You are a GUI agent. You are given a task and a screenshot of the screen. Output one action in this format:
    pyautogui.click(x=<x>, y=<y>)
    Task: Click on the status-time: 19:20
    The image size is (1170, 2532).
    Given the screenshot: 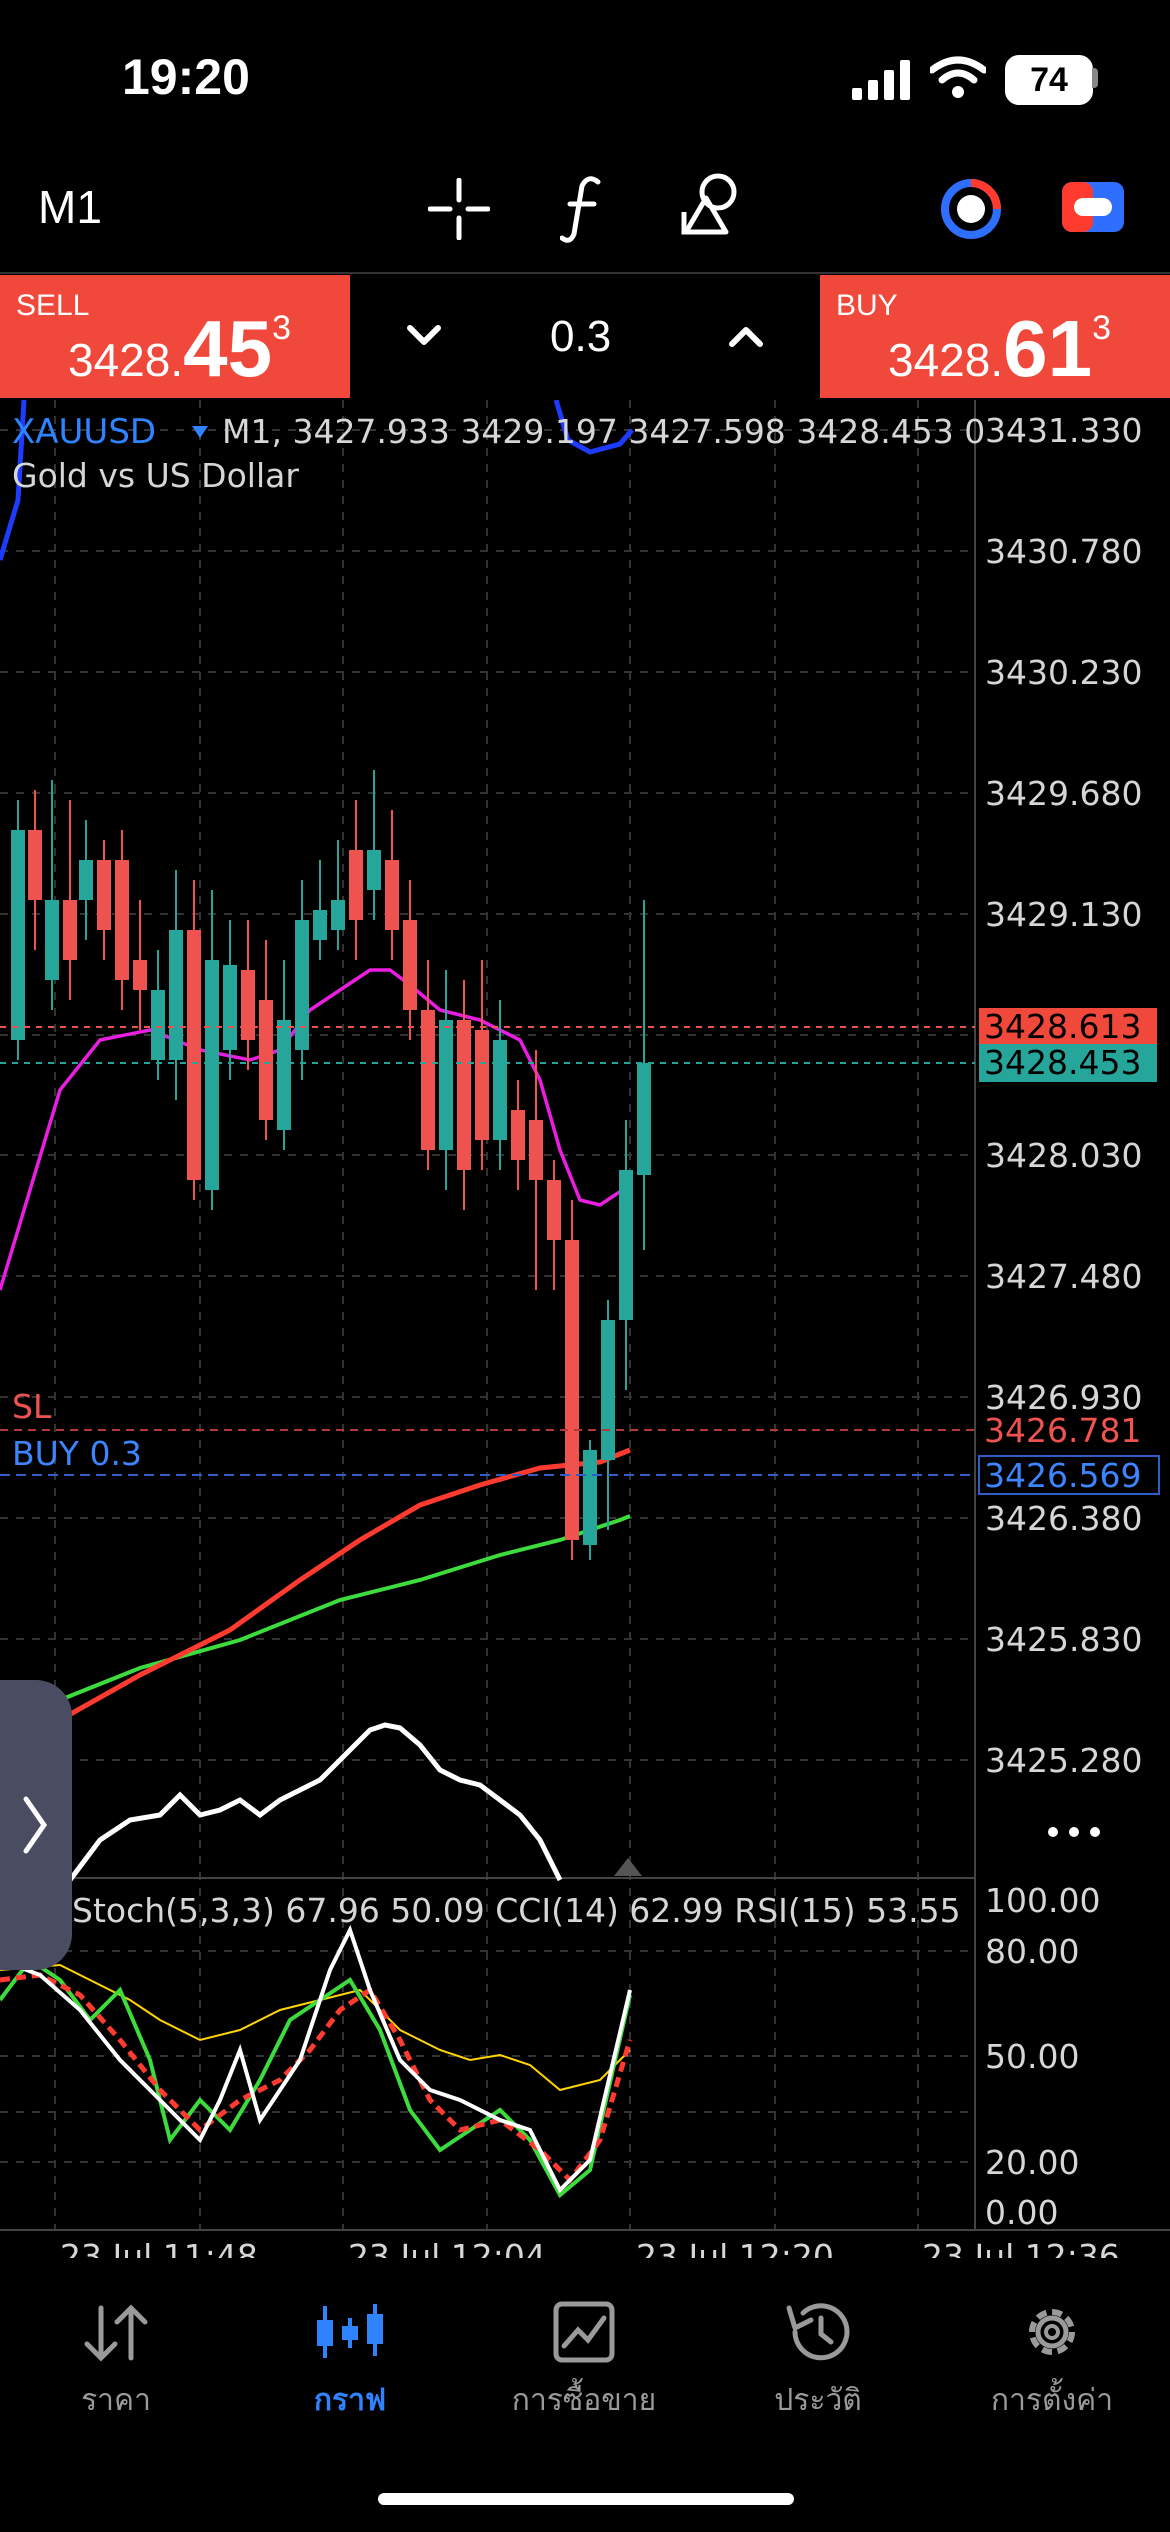 What is the action you would take?
    pyautogui.click(x=186, y=77)
    